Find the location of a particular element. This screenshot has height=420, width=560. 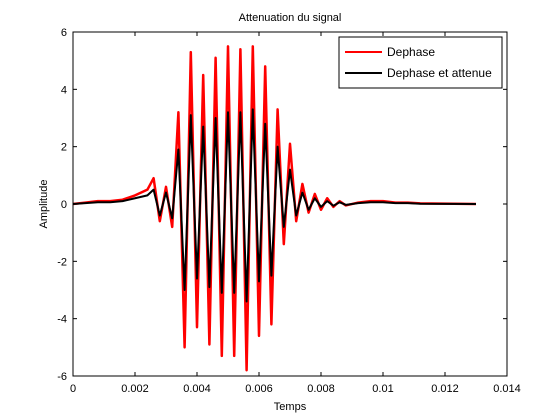

legend-label-dephase: Dephase is located at coordinates (411, 52).